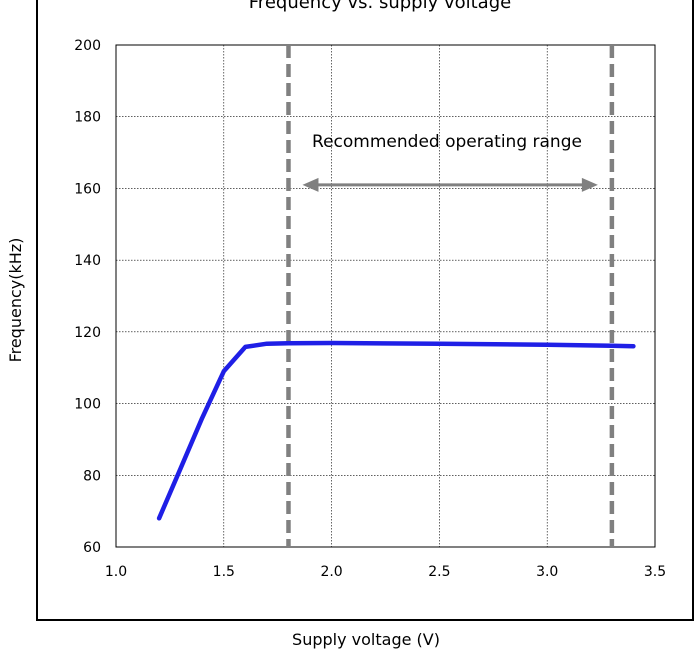  What do you see at coordinates (655, 572) in the screenshot?
I see `x-tick-label: 3.5` at bounding box center [655, 572].